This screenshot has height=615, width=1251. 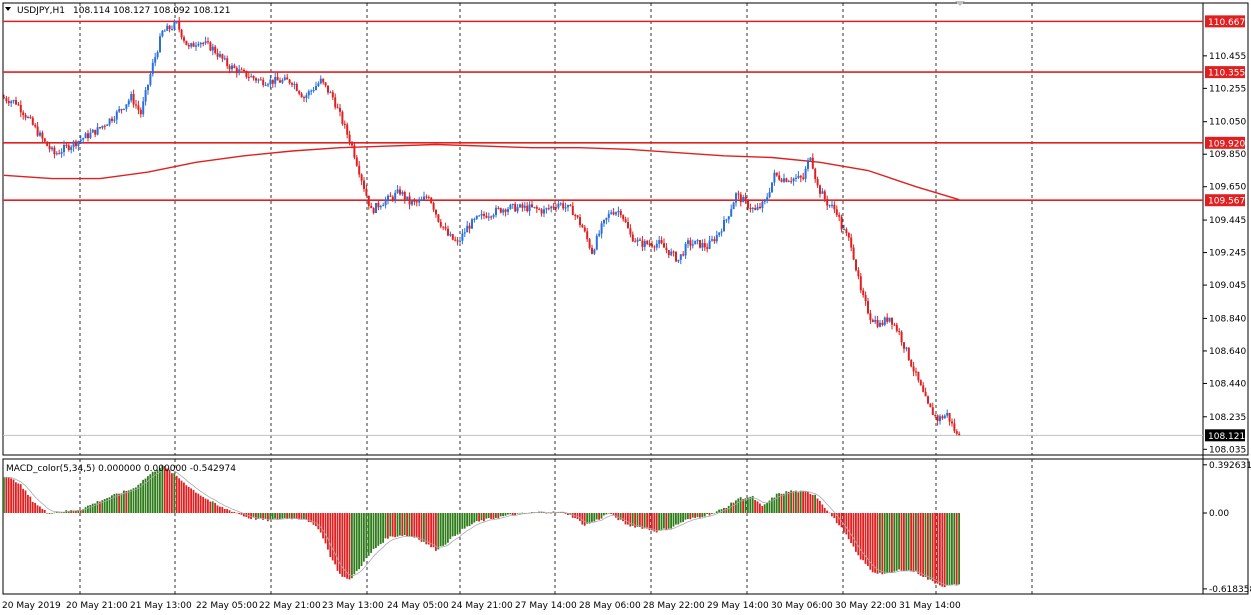 I want to click on symbol-dropdown-icon, so click(x=8, y=9).